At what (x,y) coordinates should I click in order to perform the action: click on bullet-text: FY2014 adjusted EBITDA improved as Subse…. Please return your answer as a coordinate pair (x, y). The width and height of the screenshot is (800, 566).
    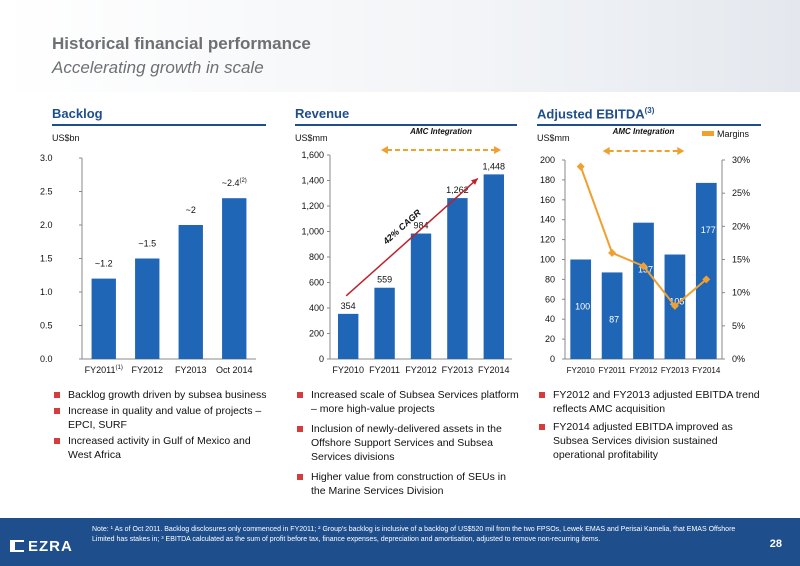
    Looking at the image, I should click on (643, 441).